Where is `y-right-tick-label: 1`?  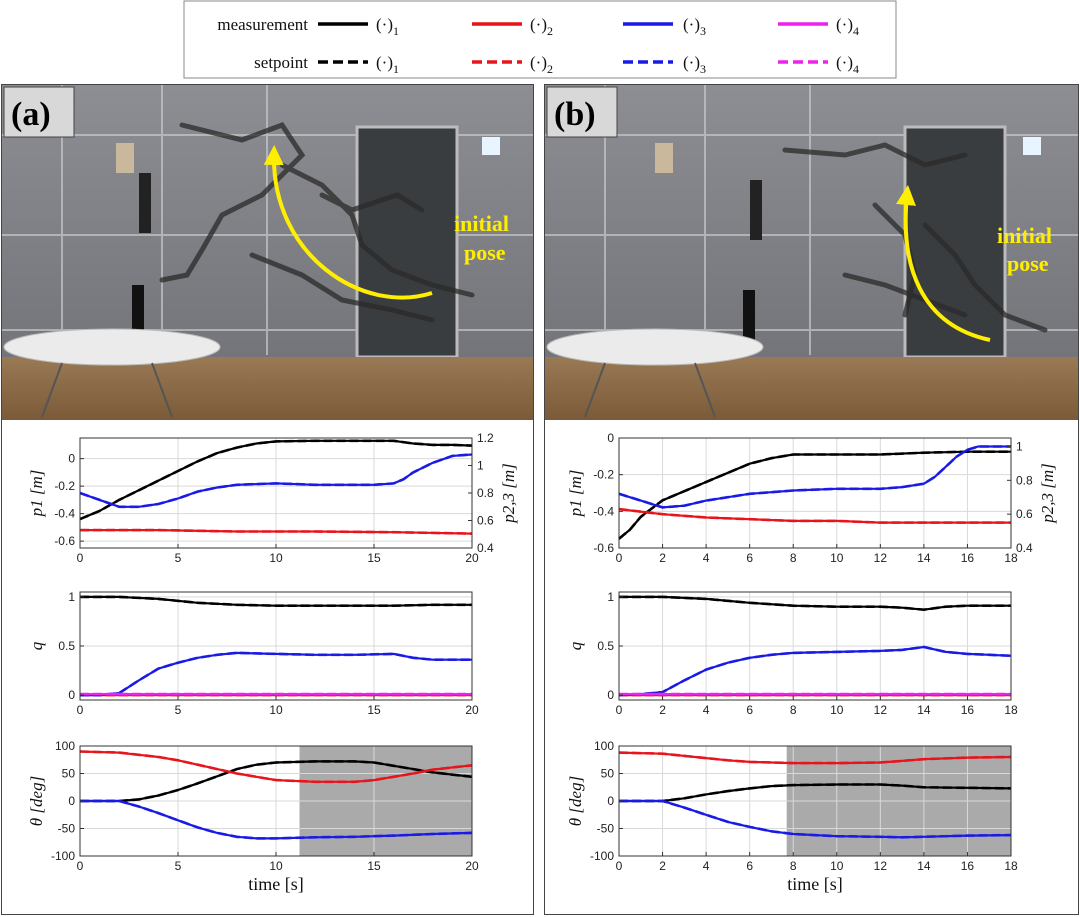 y-right-tick-label: 1 is located at coordinates (480, 466).